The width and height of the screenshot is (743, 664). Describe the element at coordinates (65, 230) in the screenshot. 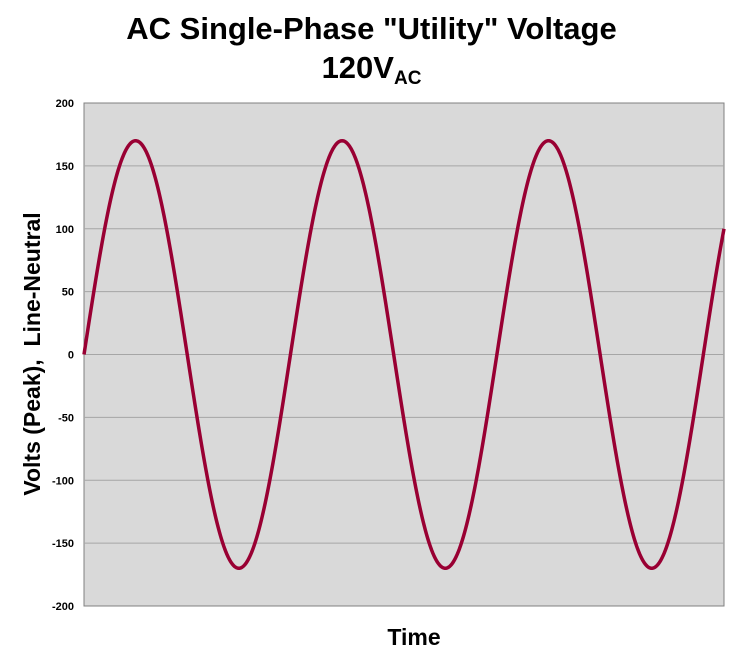

I see `y-tick-label: 100` at that location.